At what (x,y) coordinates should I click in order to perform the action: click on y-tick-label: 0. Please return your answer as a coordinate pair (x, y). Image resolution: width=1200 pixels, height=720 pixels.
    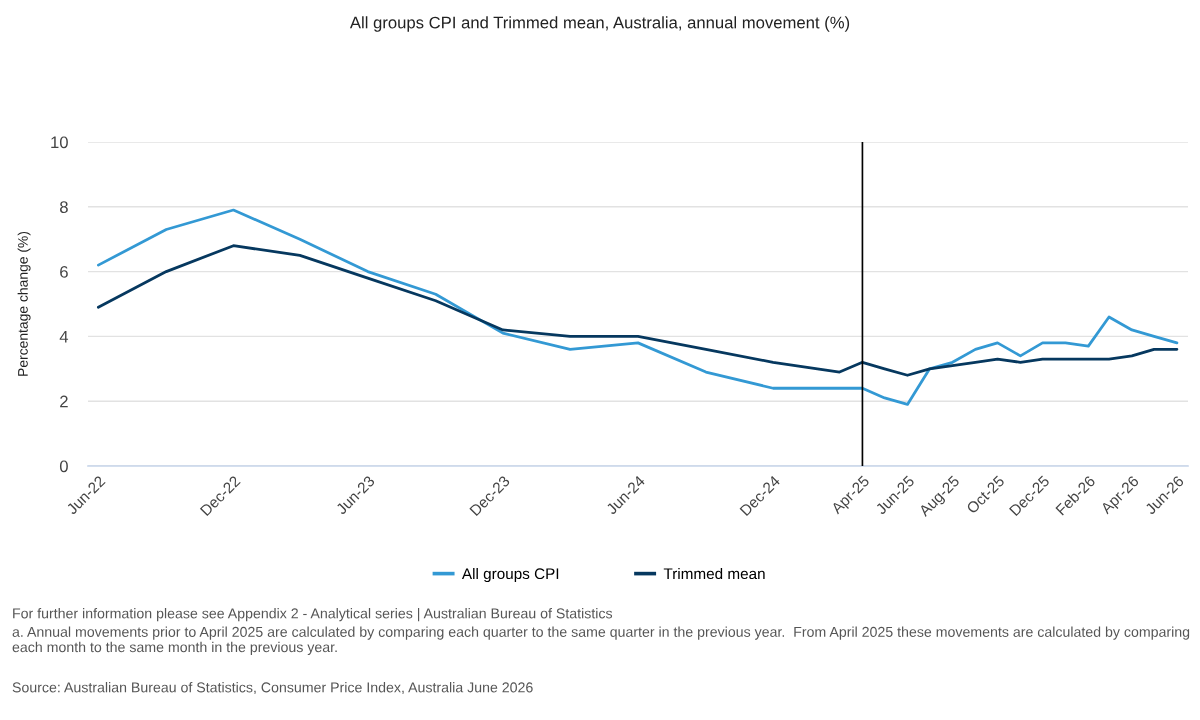
    Looking at the image, I should click on (63, 466).